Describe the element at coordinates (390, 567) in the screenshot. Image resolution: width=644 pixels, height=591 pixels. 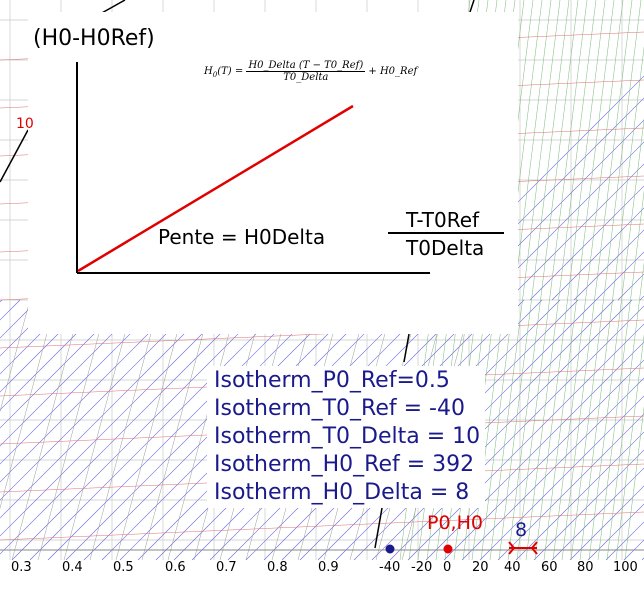
I see `temperature-tick: -40` at that location.